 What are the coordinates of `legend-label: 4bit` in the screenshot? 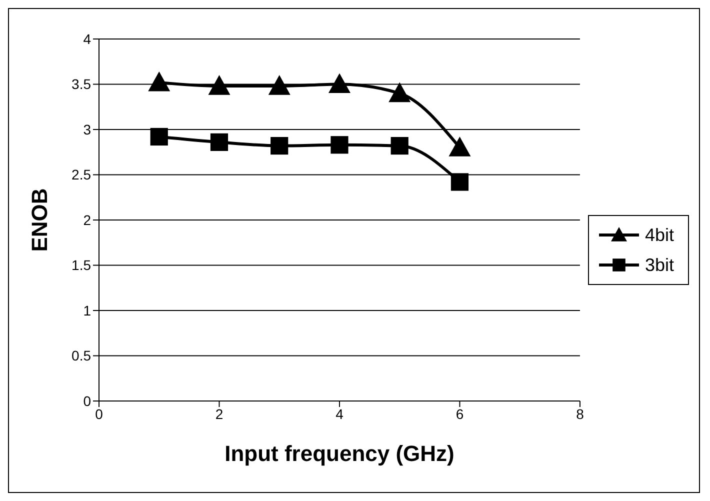 It's located at (659, 235).